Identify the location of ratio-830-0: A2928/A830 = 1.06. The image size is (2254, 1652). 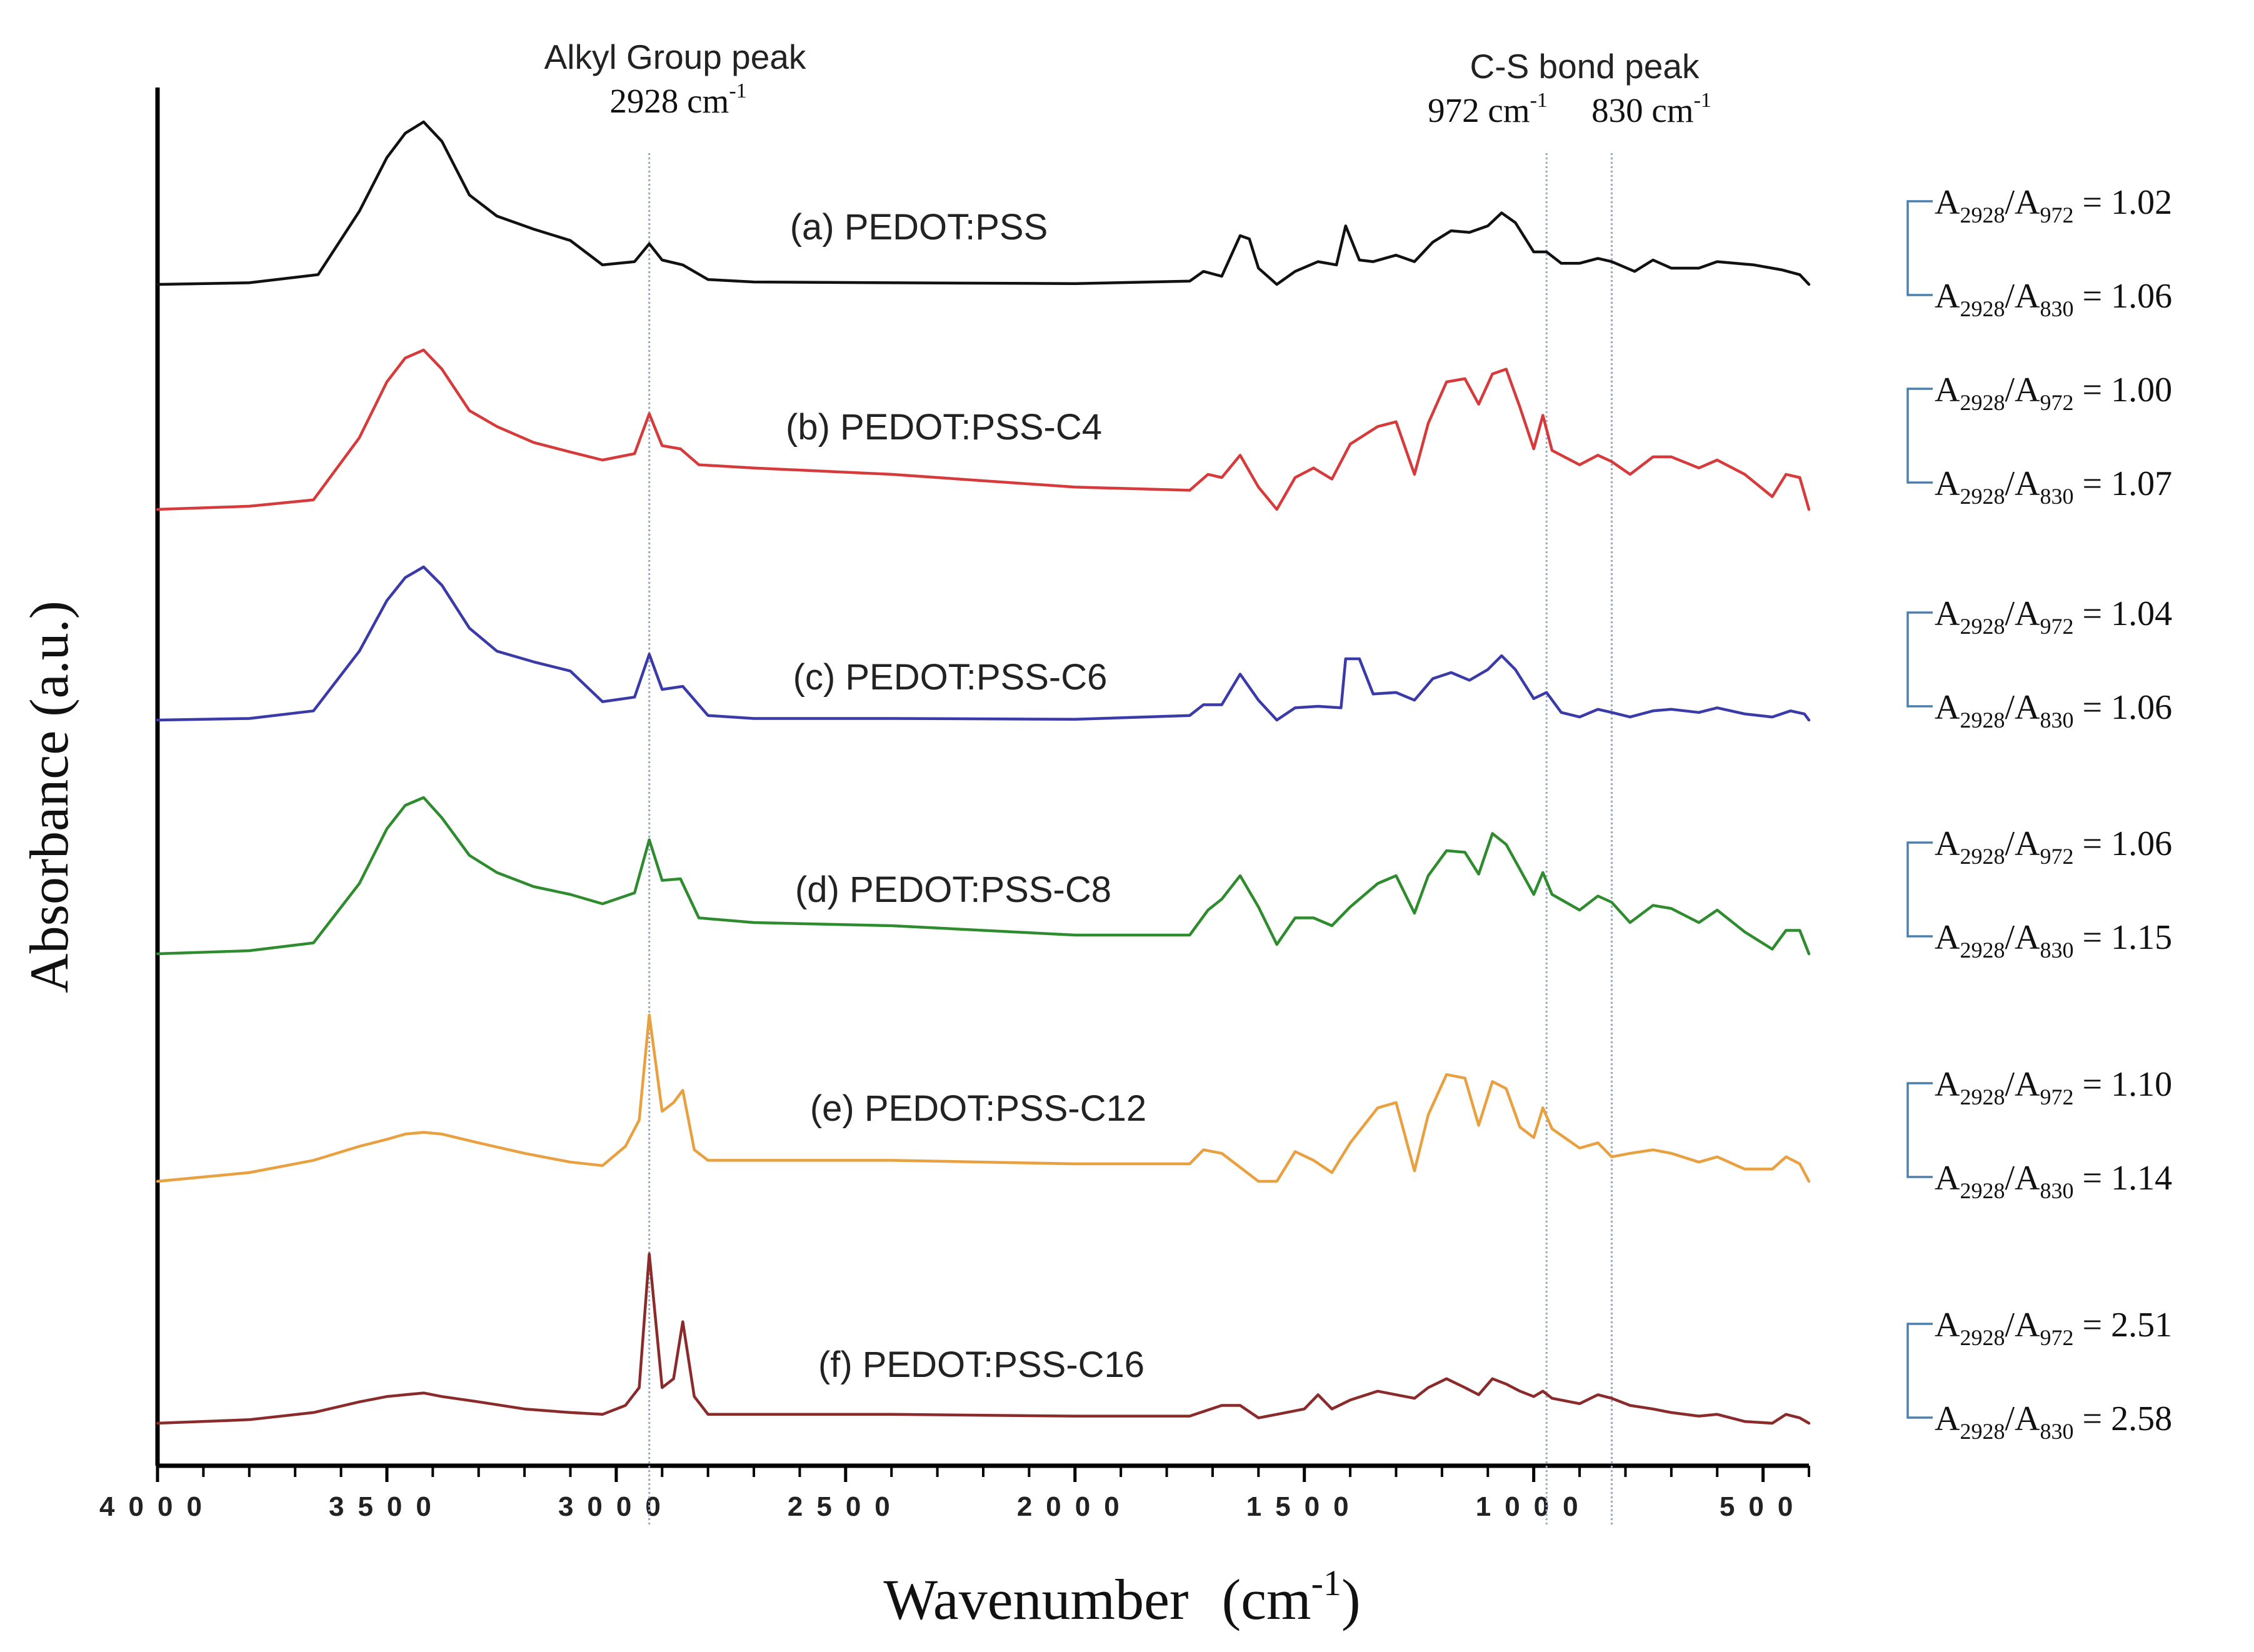
(2053, 299).